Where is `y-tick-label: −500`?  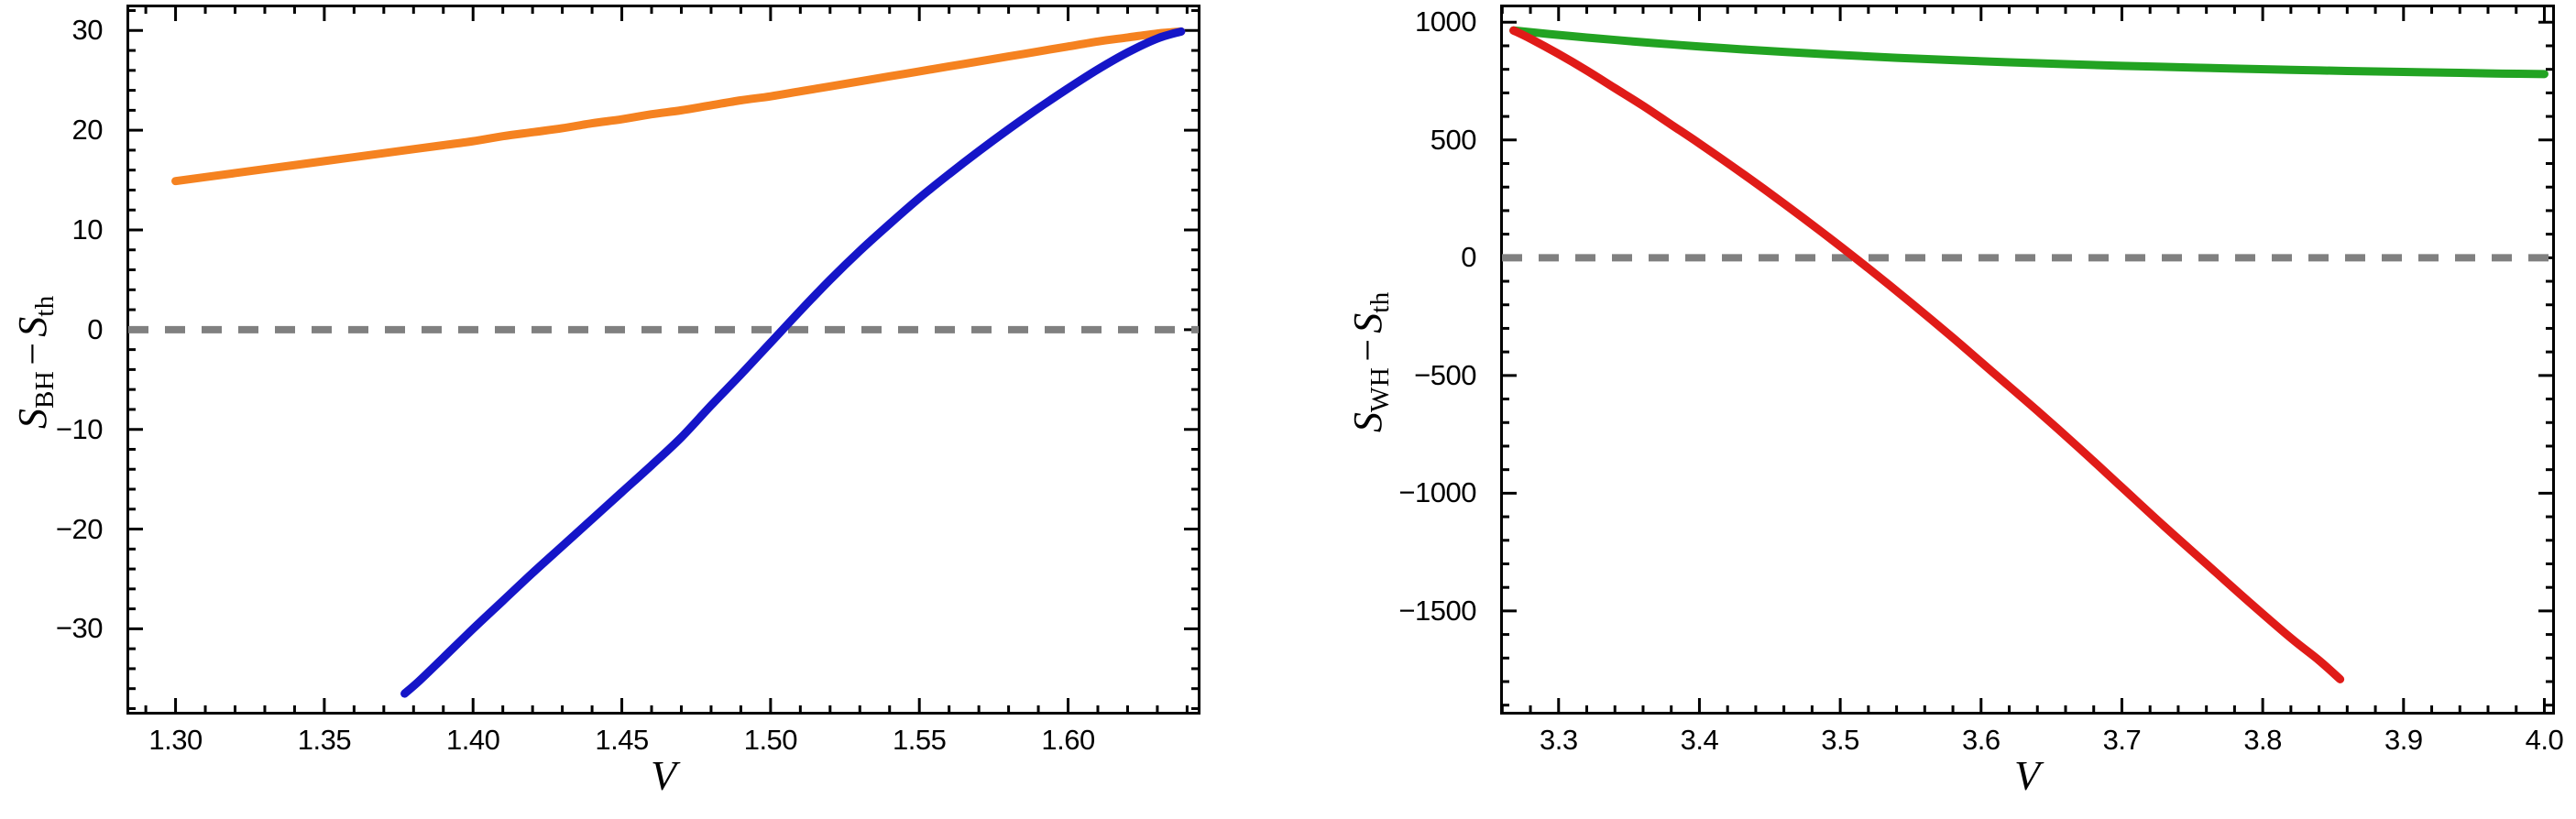
y-tick-label: −500 is located at coordinates (1445, 374).